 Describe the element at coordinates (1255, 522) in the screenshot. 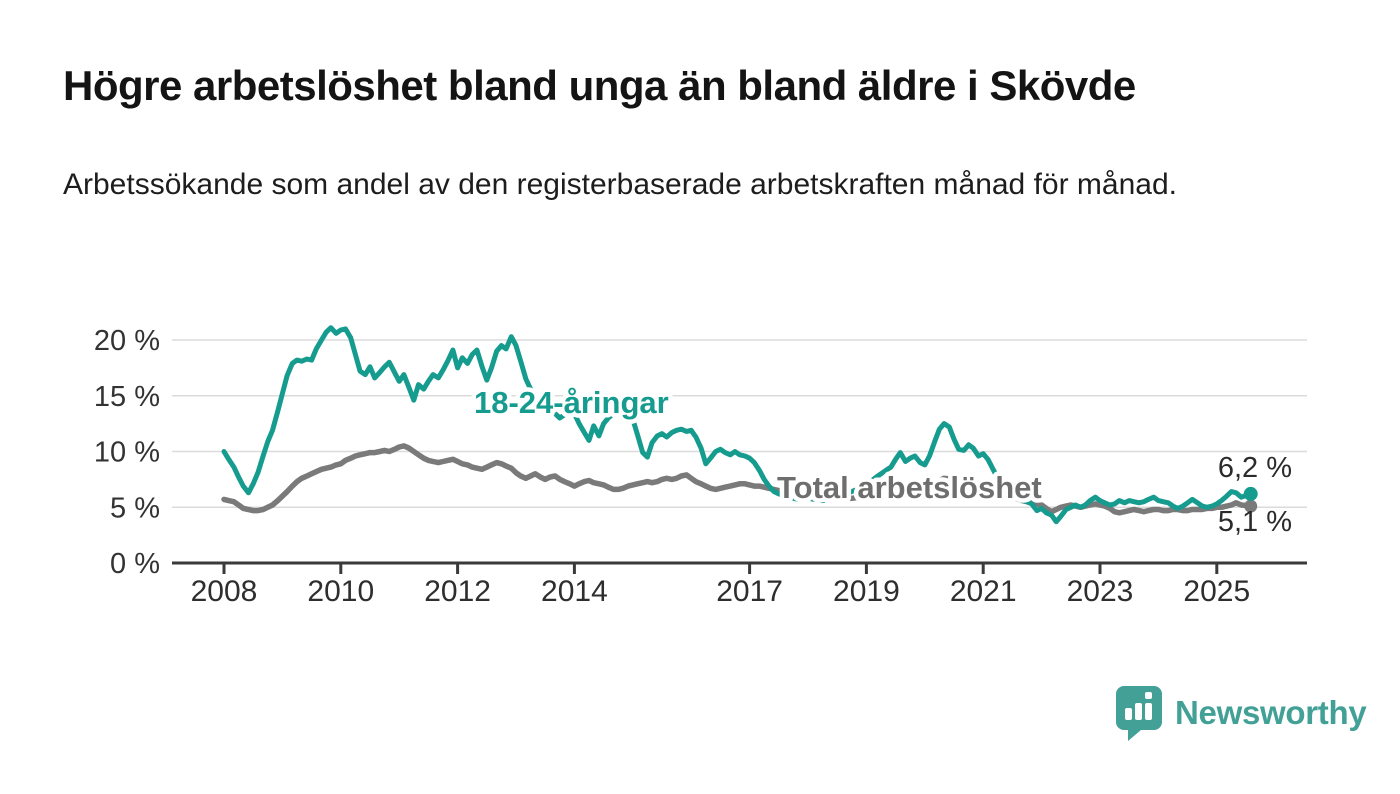

I see `end-value-label-total: 5,1 %` at that location.